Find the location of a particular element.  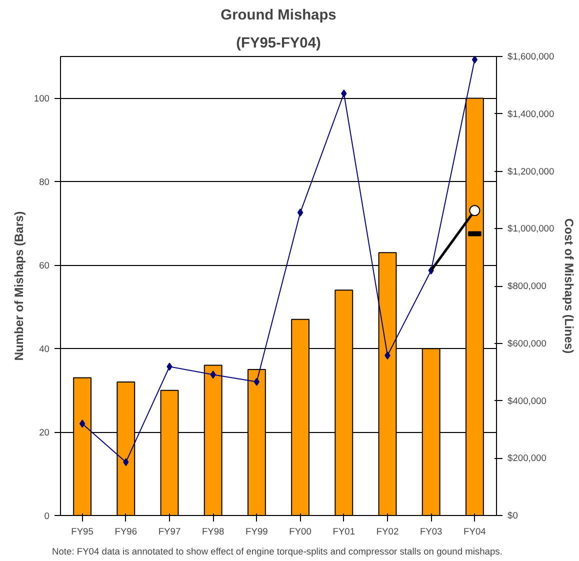

x-tick-label: FY01 is located at coordinates (344, 531).